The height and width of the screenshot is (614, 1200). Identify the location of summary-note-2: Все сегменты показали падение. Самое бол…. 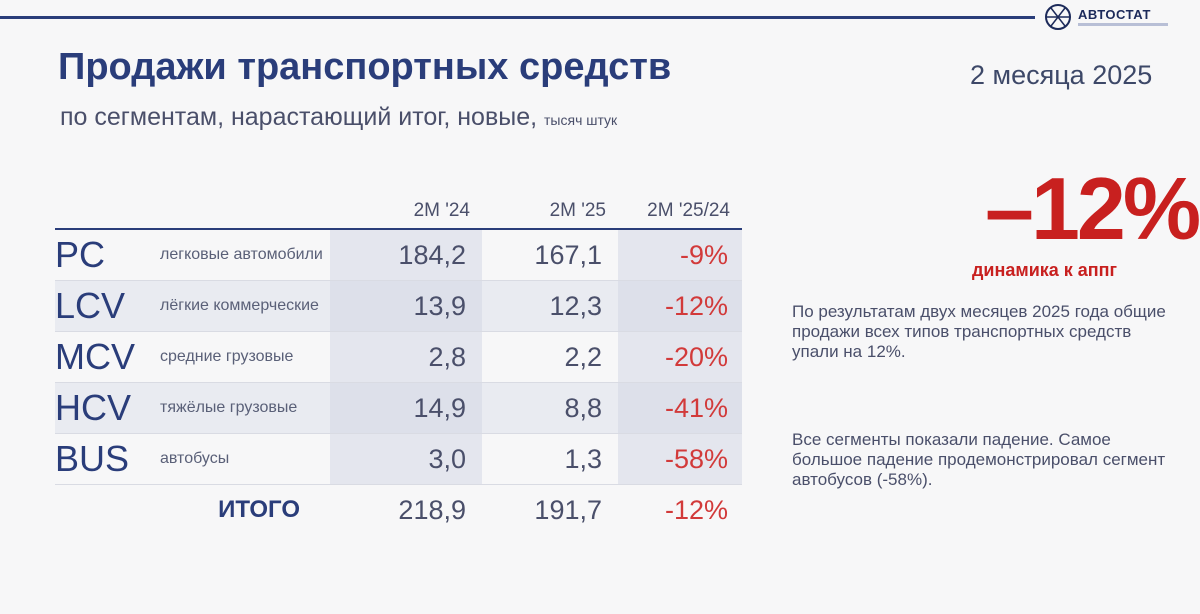
(979, 459).